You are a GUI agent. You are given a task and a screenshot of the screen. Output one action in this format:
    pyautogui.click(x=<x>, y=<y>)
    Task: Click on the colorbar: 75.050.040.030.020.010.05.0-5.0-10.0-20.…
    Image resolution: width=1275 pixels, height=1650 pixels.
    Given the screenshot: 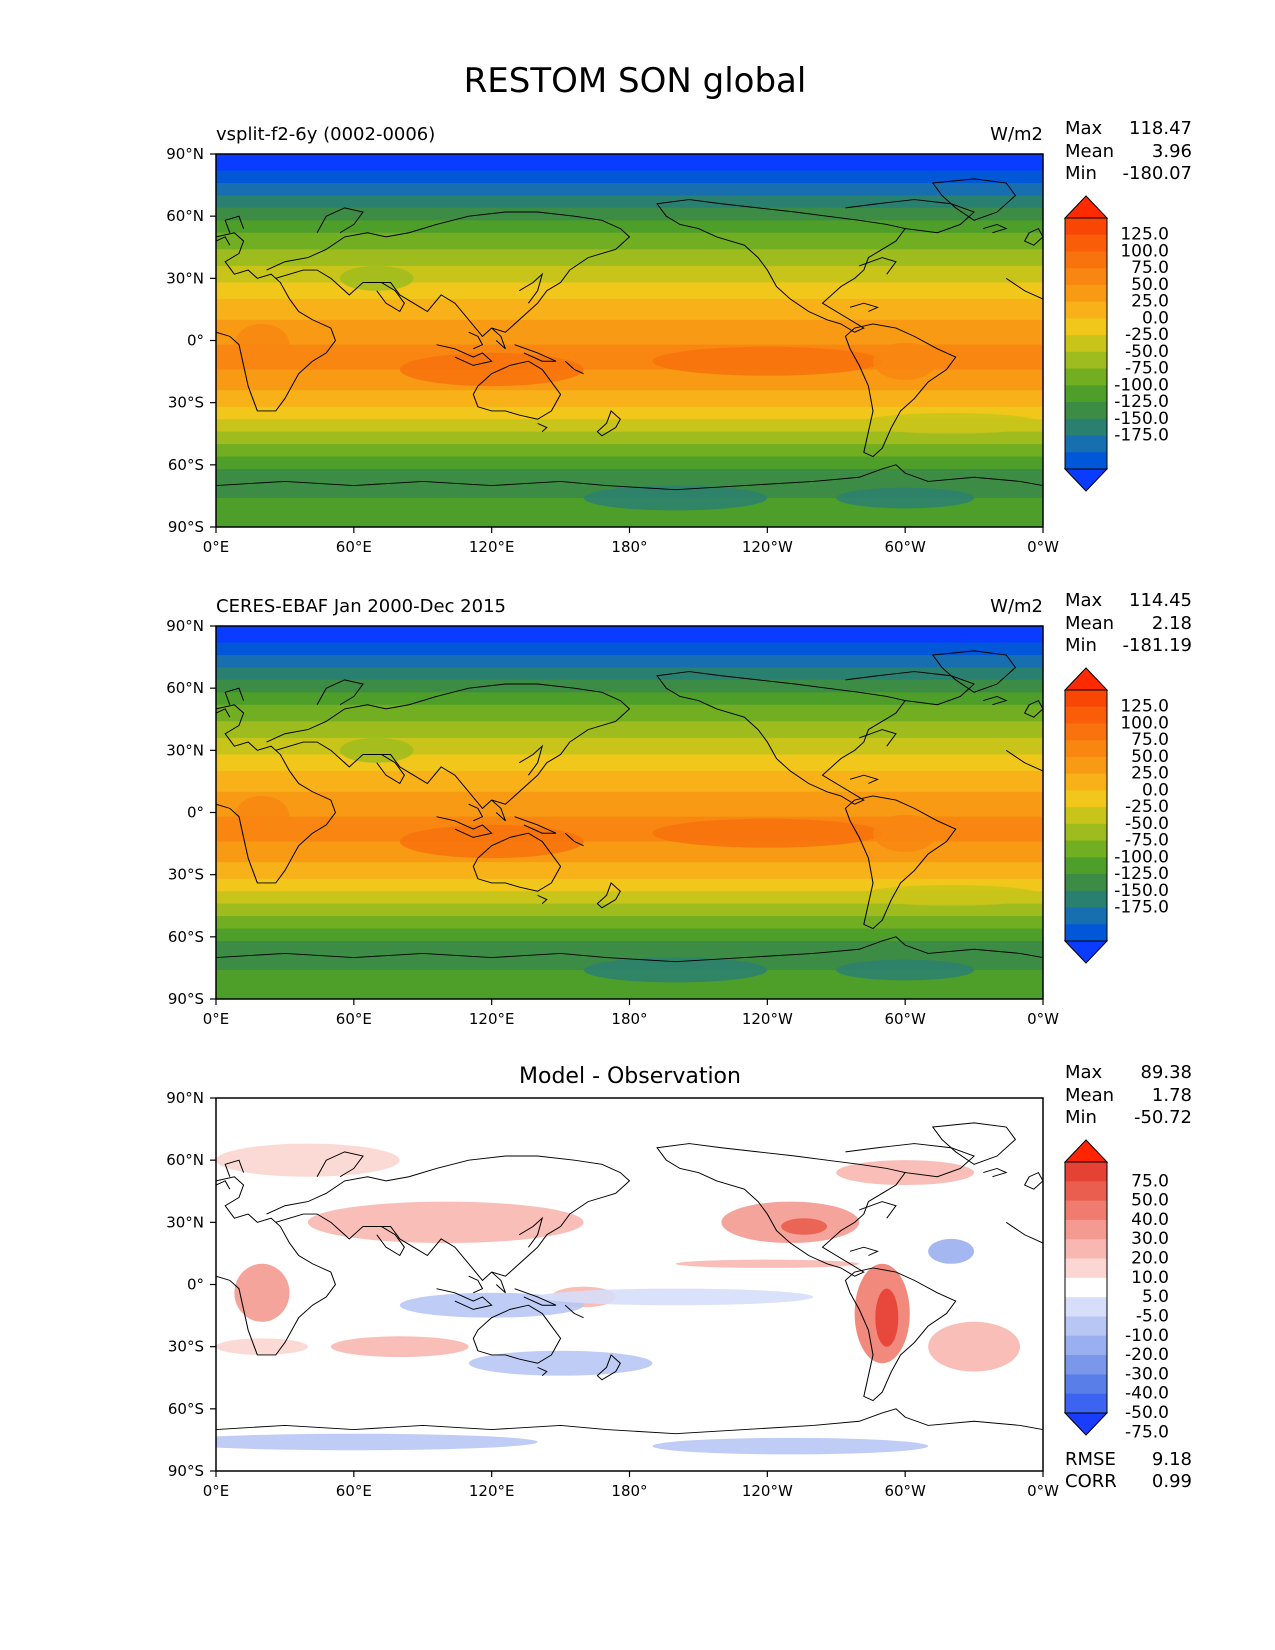 What is the action you would take?
    pyautogui.click(x=1116, y=1290)
    